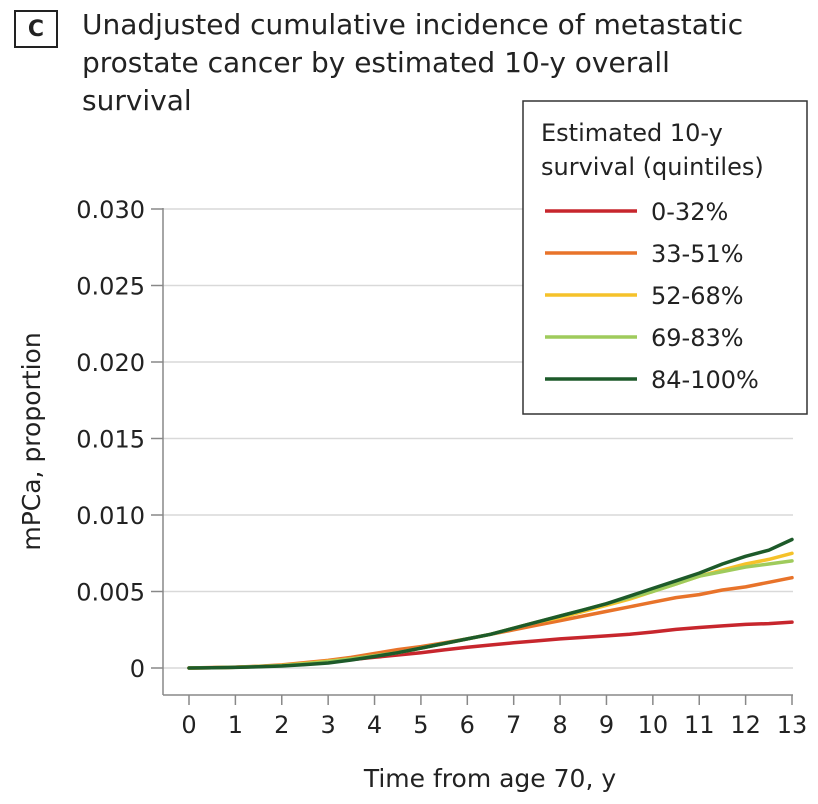 The height and width of the screenshot is (804, 818). What do you see at coordinates (110, 287) in the screenshot?
I see `y-tick-label-5: 0.025` at bounding box center [110, 287].